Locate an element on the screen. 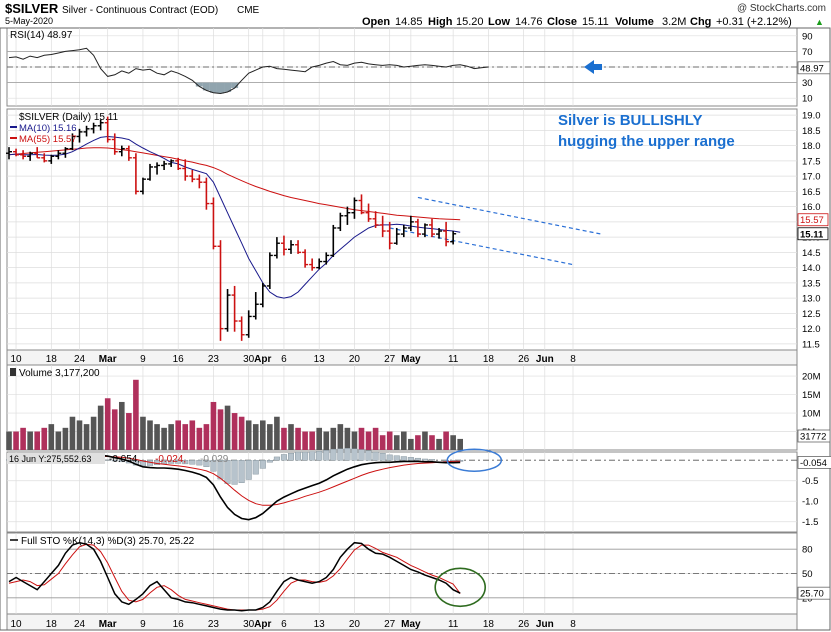 The image size is (831, 632). price-tick-label: 13.5 is located at coordinates (811, 283).